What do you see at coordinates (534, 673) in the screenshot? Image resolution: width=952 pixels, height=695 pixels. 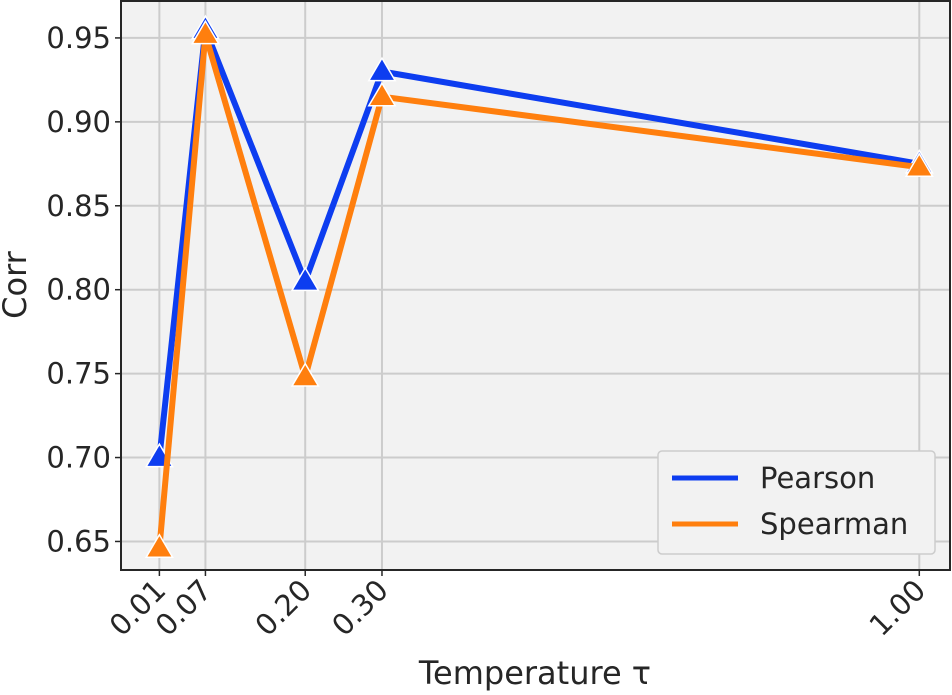 I see `x-axis-label: Temperature τ` at bounding box center [534, 673].